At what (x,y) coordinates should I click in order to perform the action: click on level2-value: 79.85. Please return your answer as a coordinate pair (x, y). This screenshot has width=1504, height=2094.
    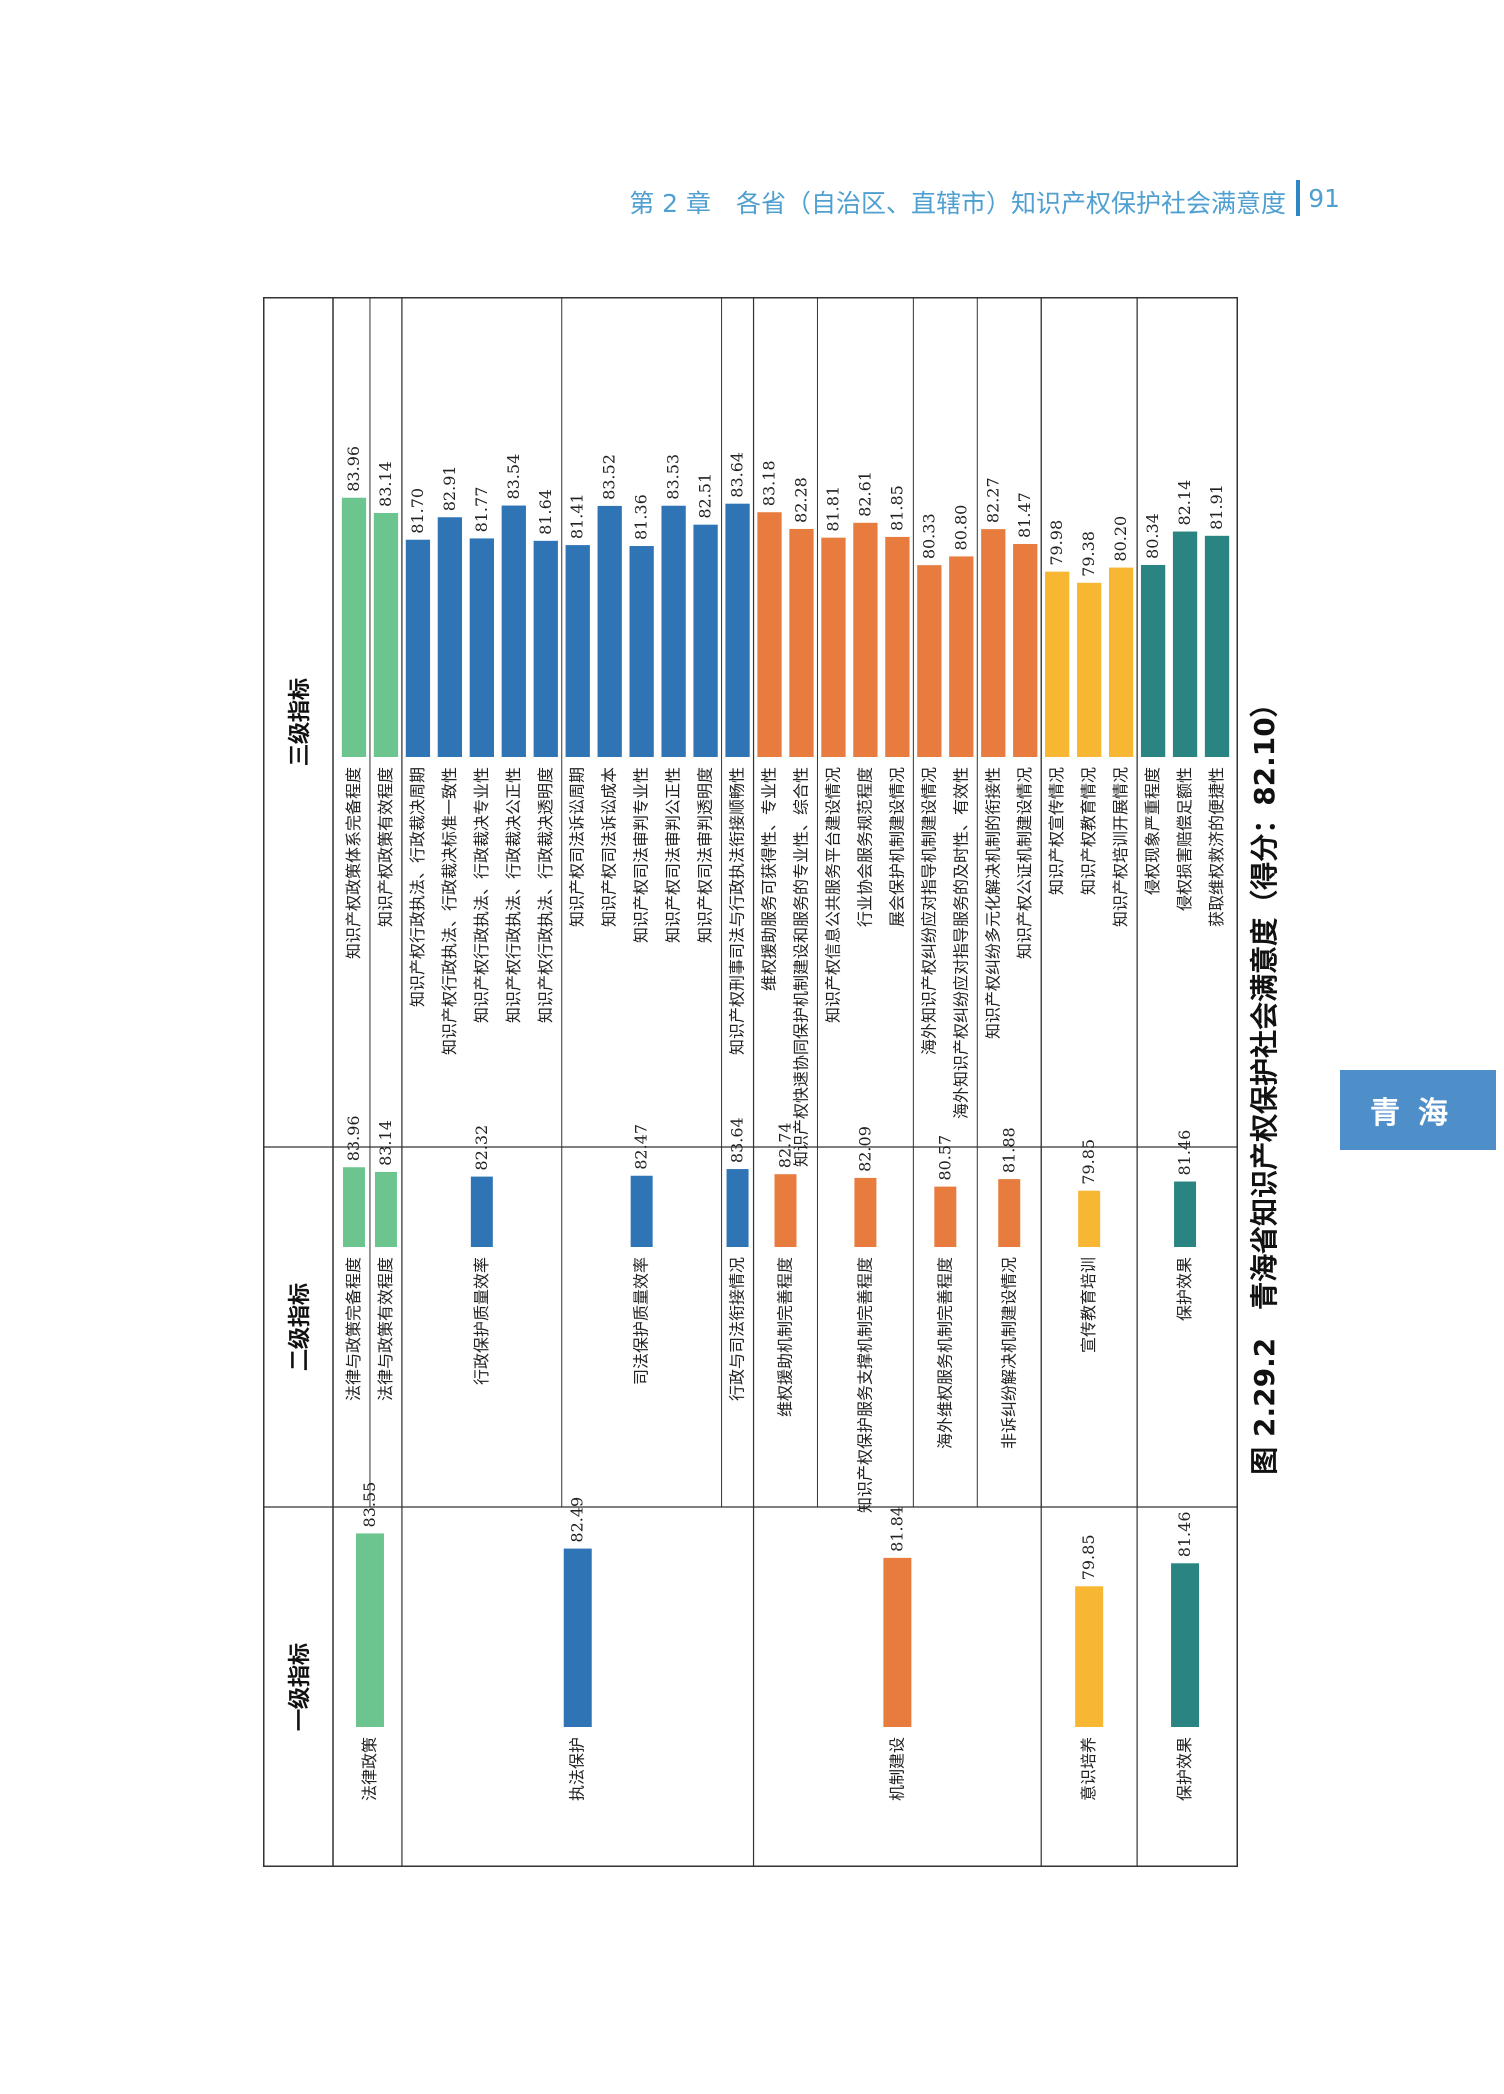
    Looking at the image, I should click on (1088, 1162).